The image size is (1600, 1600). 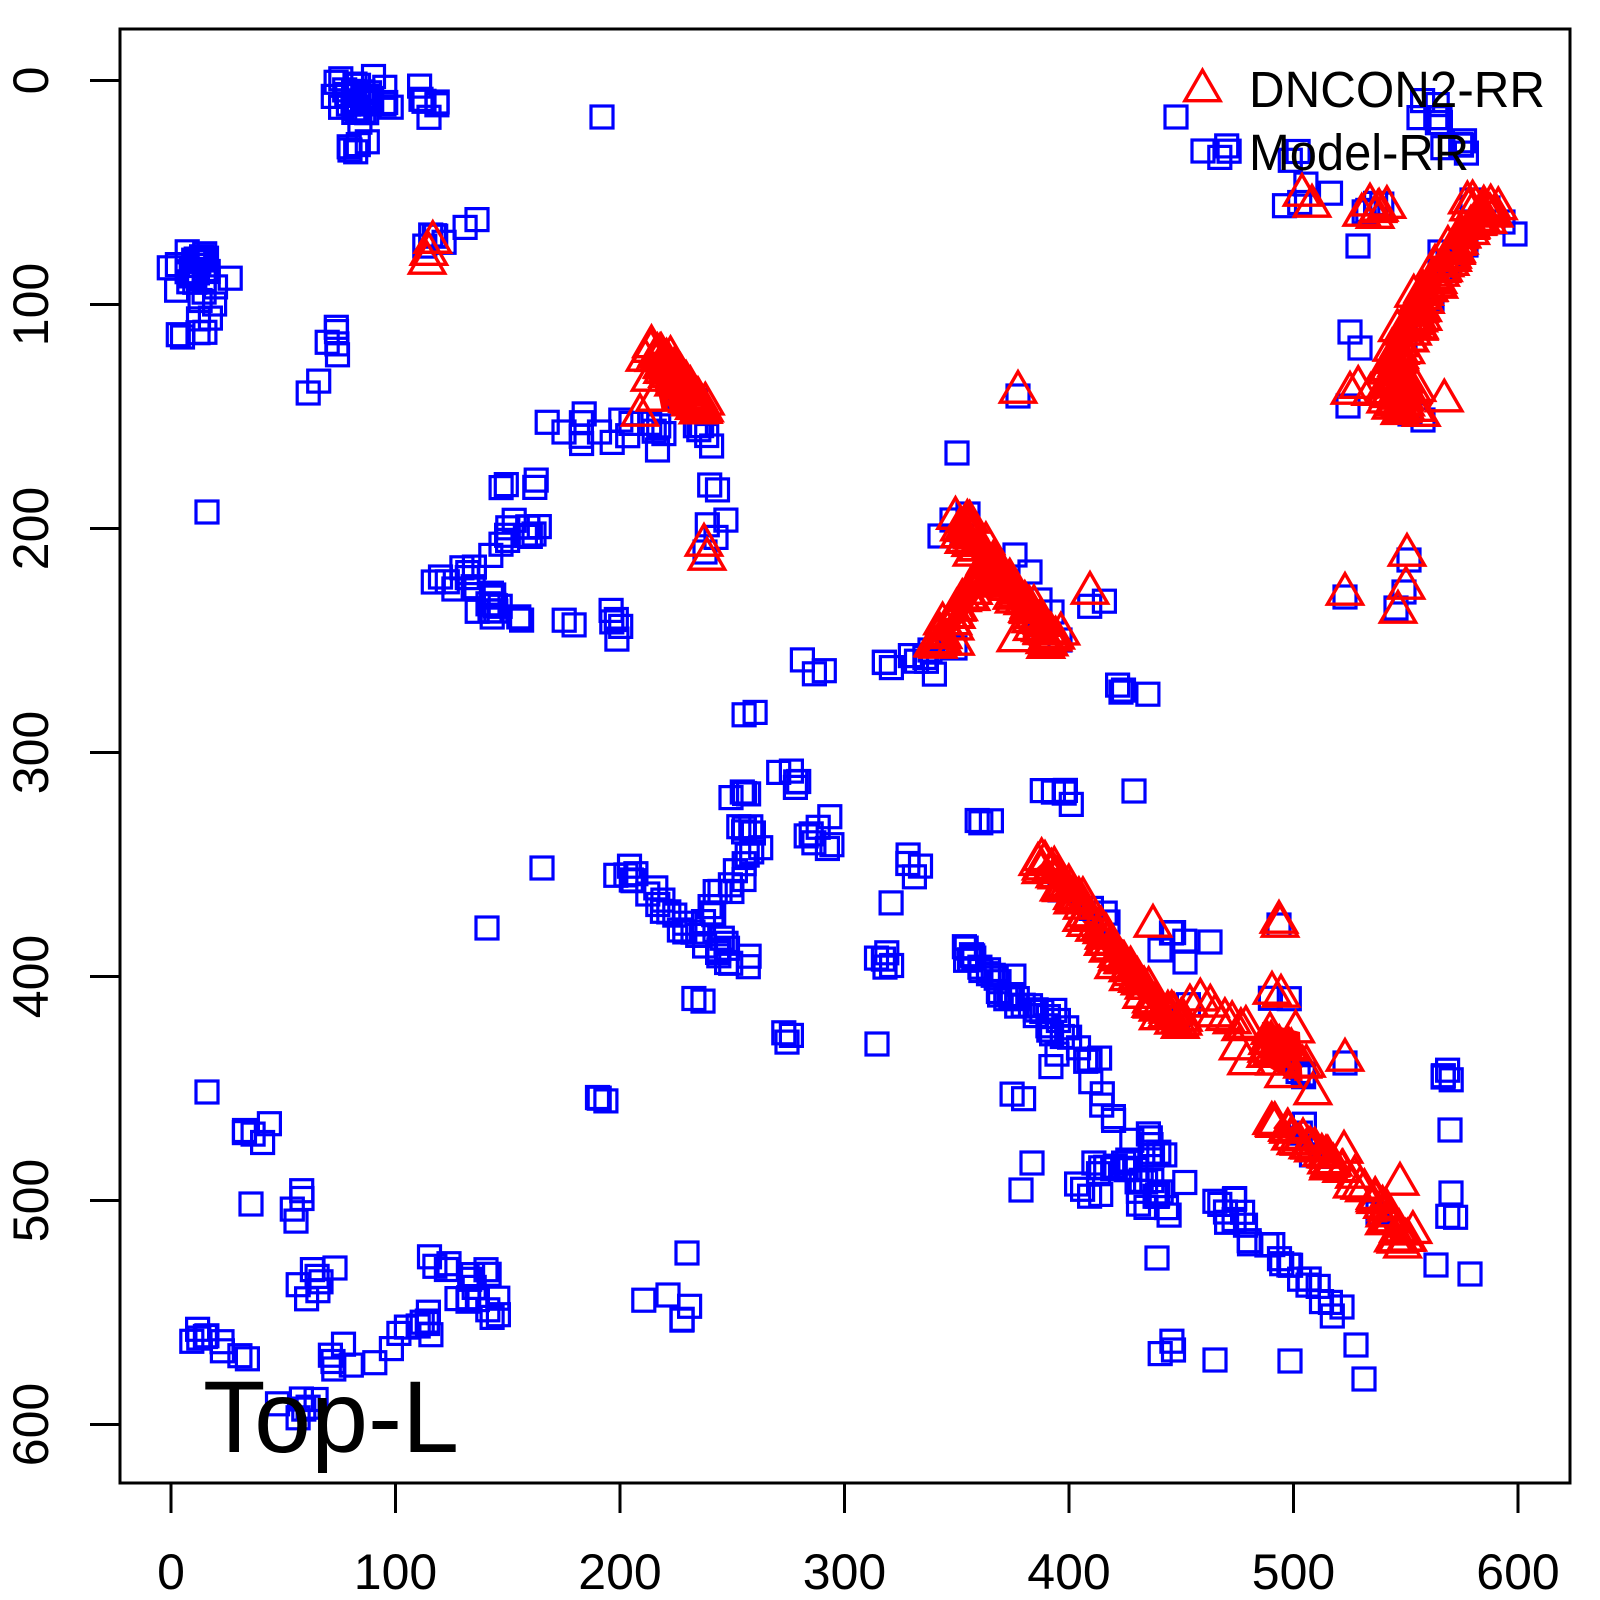 I want to click on svg-text: Top-L, so click(x=331, y=1417).